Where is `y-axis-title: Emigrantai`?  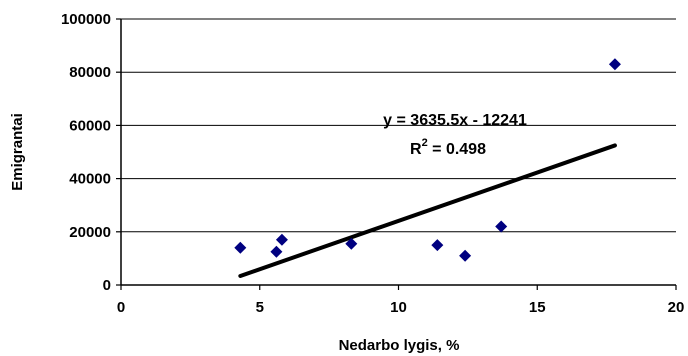 y-axis-title: Emigrantai is located at coordinates (17, 152).